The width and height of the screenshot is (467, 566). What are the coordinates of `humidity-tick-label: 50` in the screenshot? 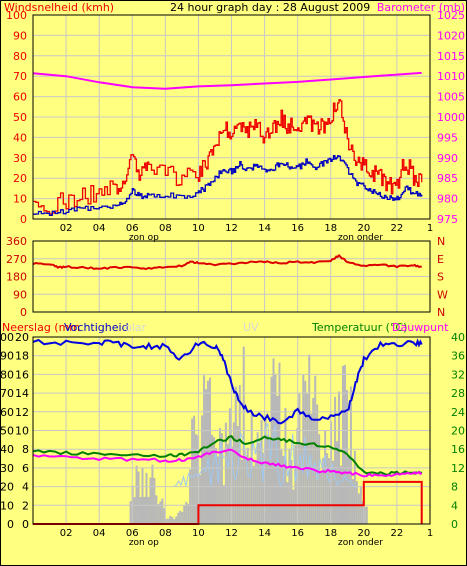 It's located at (7, 431).